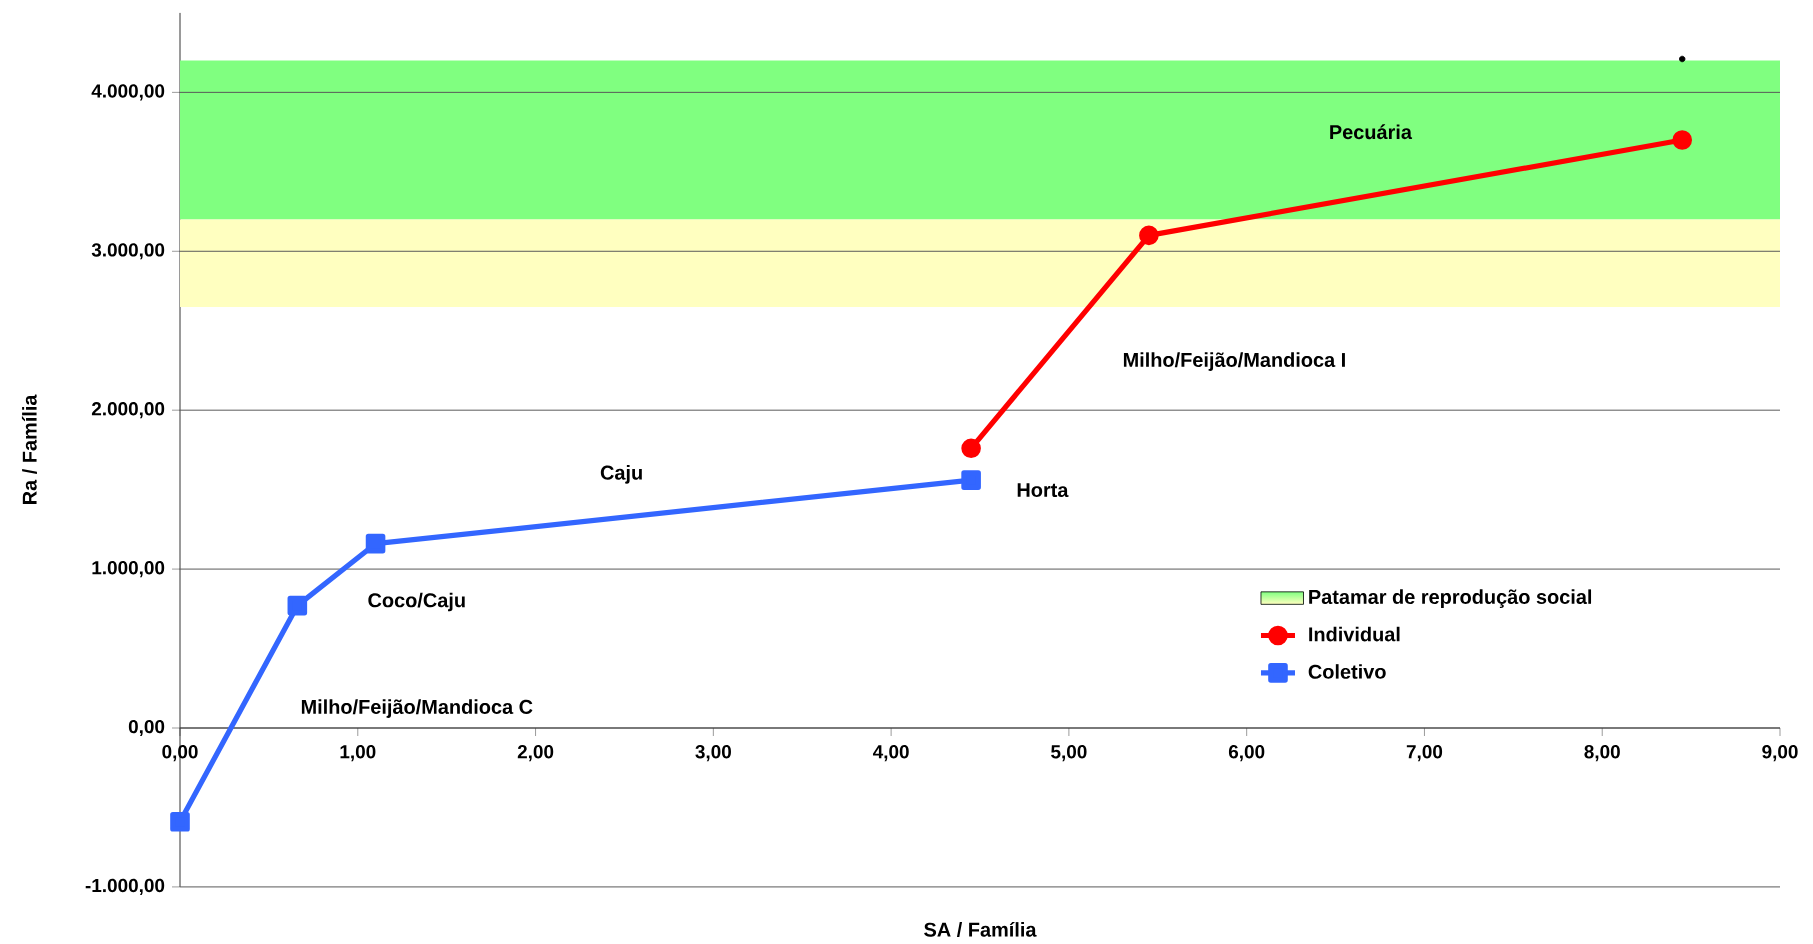  What do you see at coordinates (417, 708) in the screenshot?
I see `annotation: Milho/Feijão/Mandioca C` at bounding box center [417, 708].